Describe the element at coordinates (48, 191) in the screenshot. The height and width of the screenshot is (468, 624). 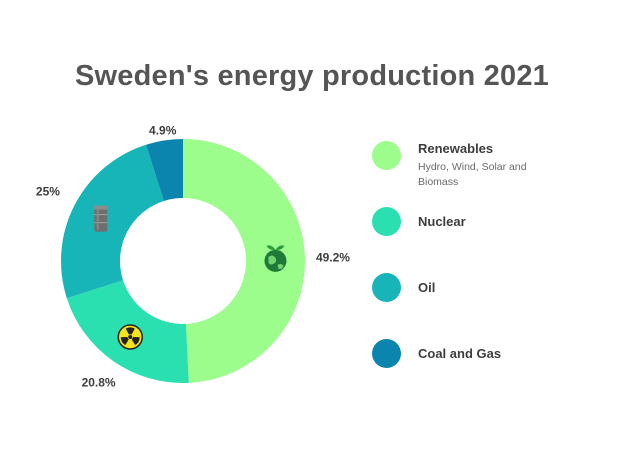
I see `data-label-oil: 25%` at that location.